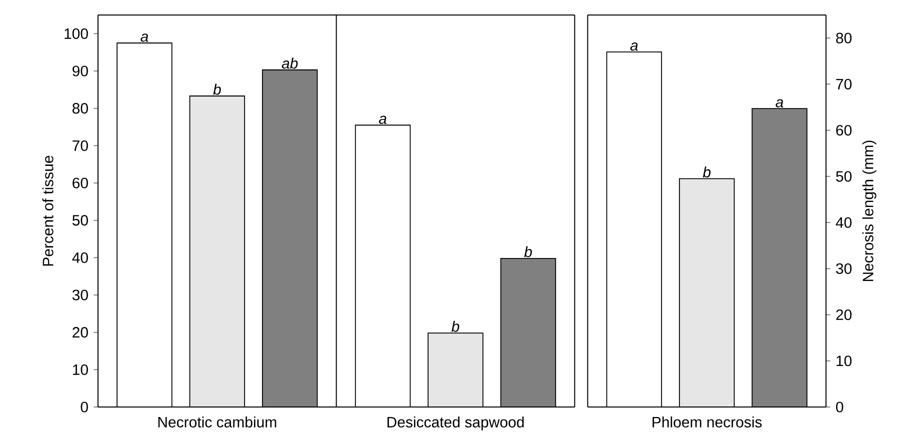 The width and height of the screenshot is (916, 437). Describe the element at coordinates (80, 369) in the screenshot. I see `y-tick-label: 10` at that location.